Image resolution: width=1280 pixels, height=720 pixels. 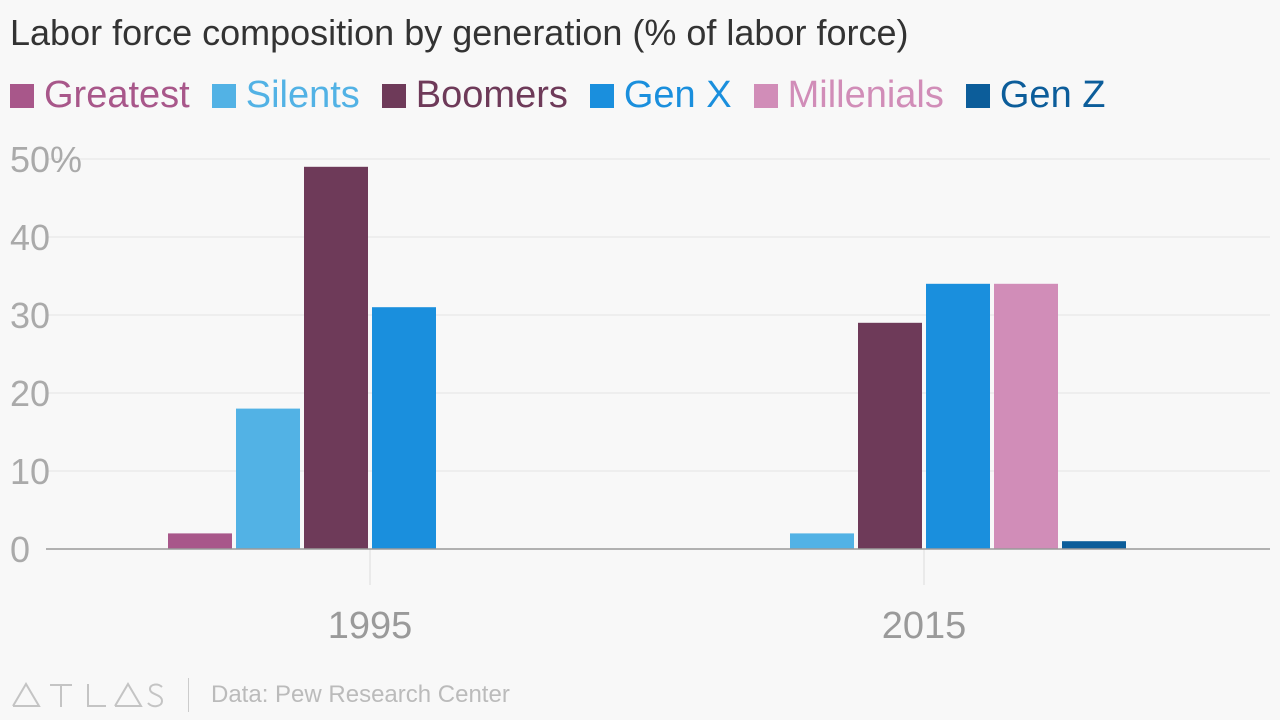 What do you see at coordinates (1026, 416) in the screenshot?
I see `bar-millenials-2015` at bounding box center [1026, 416].